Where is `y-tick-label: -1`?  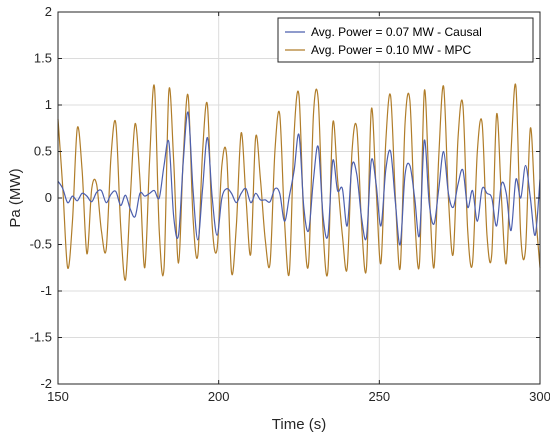
y-tick-label: -1 is located at coordinates (46, 290).